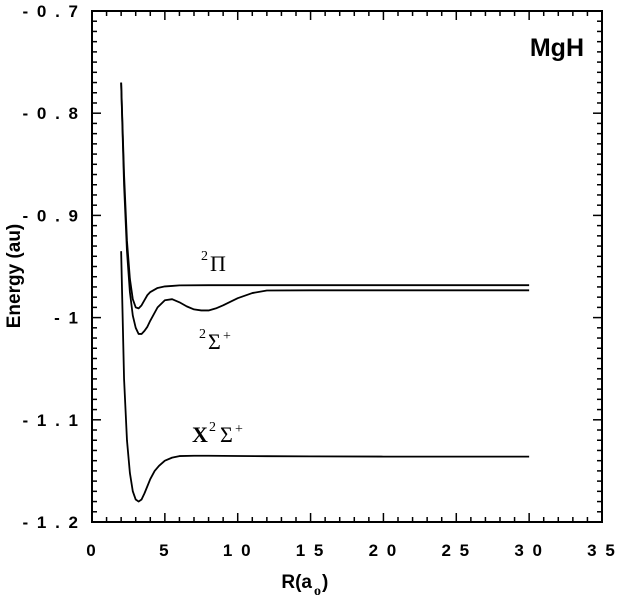 The image size is (618, 601). I want to click on x-tick-label: 2 5, so click(456, 550).